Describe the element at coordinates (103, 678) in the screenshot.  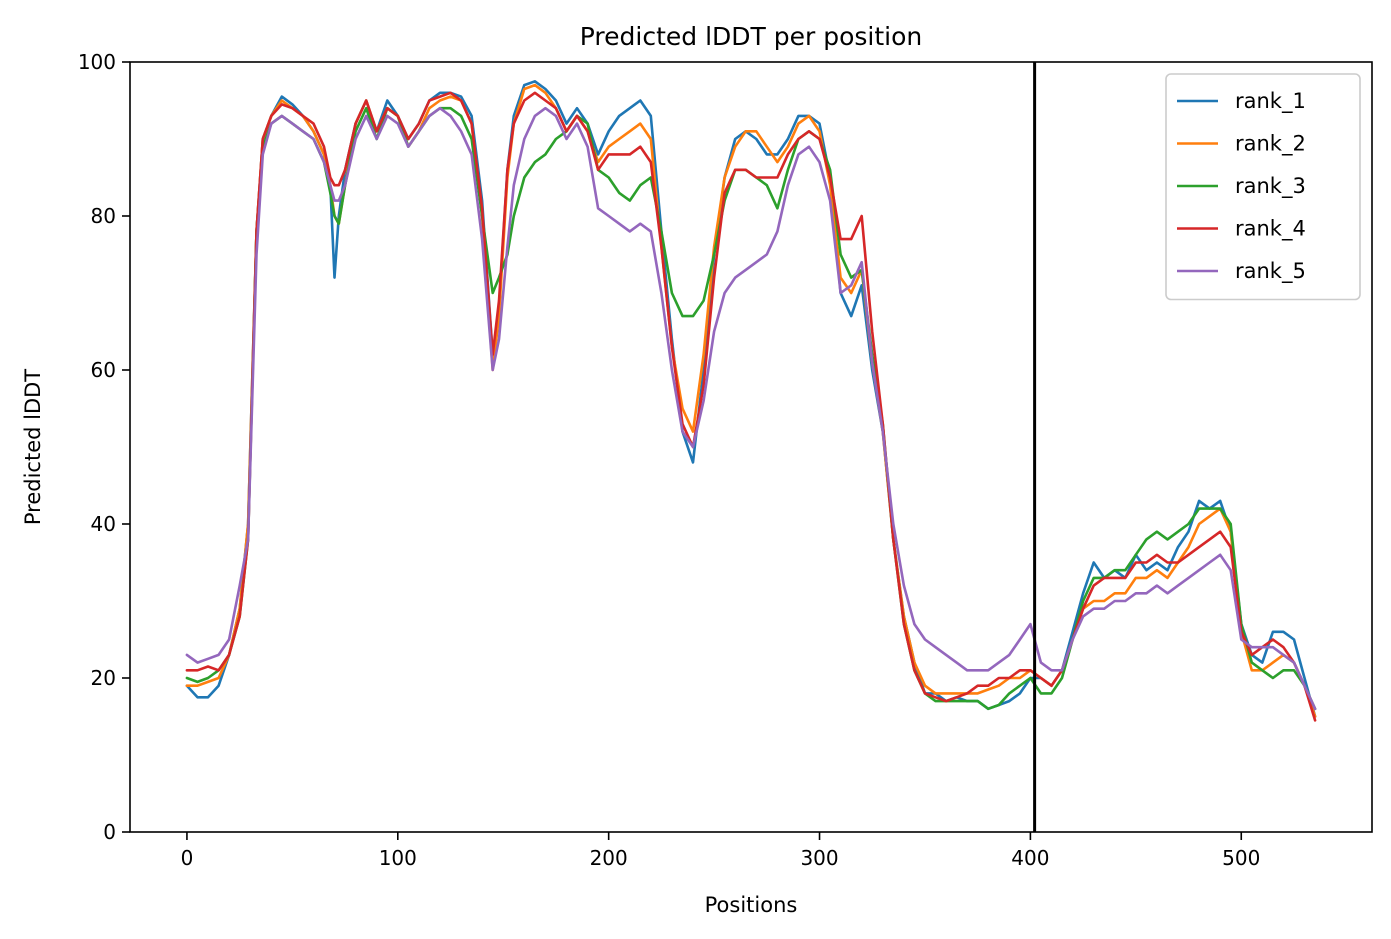
I see `y-tick-label: 20` at that location.